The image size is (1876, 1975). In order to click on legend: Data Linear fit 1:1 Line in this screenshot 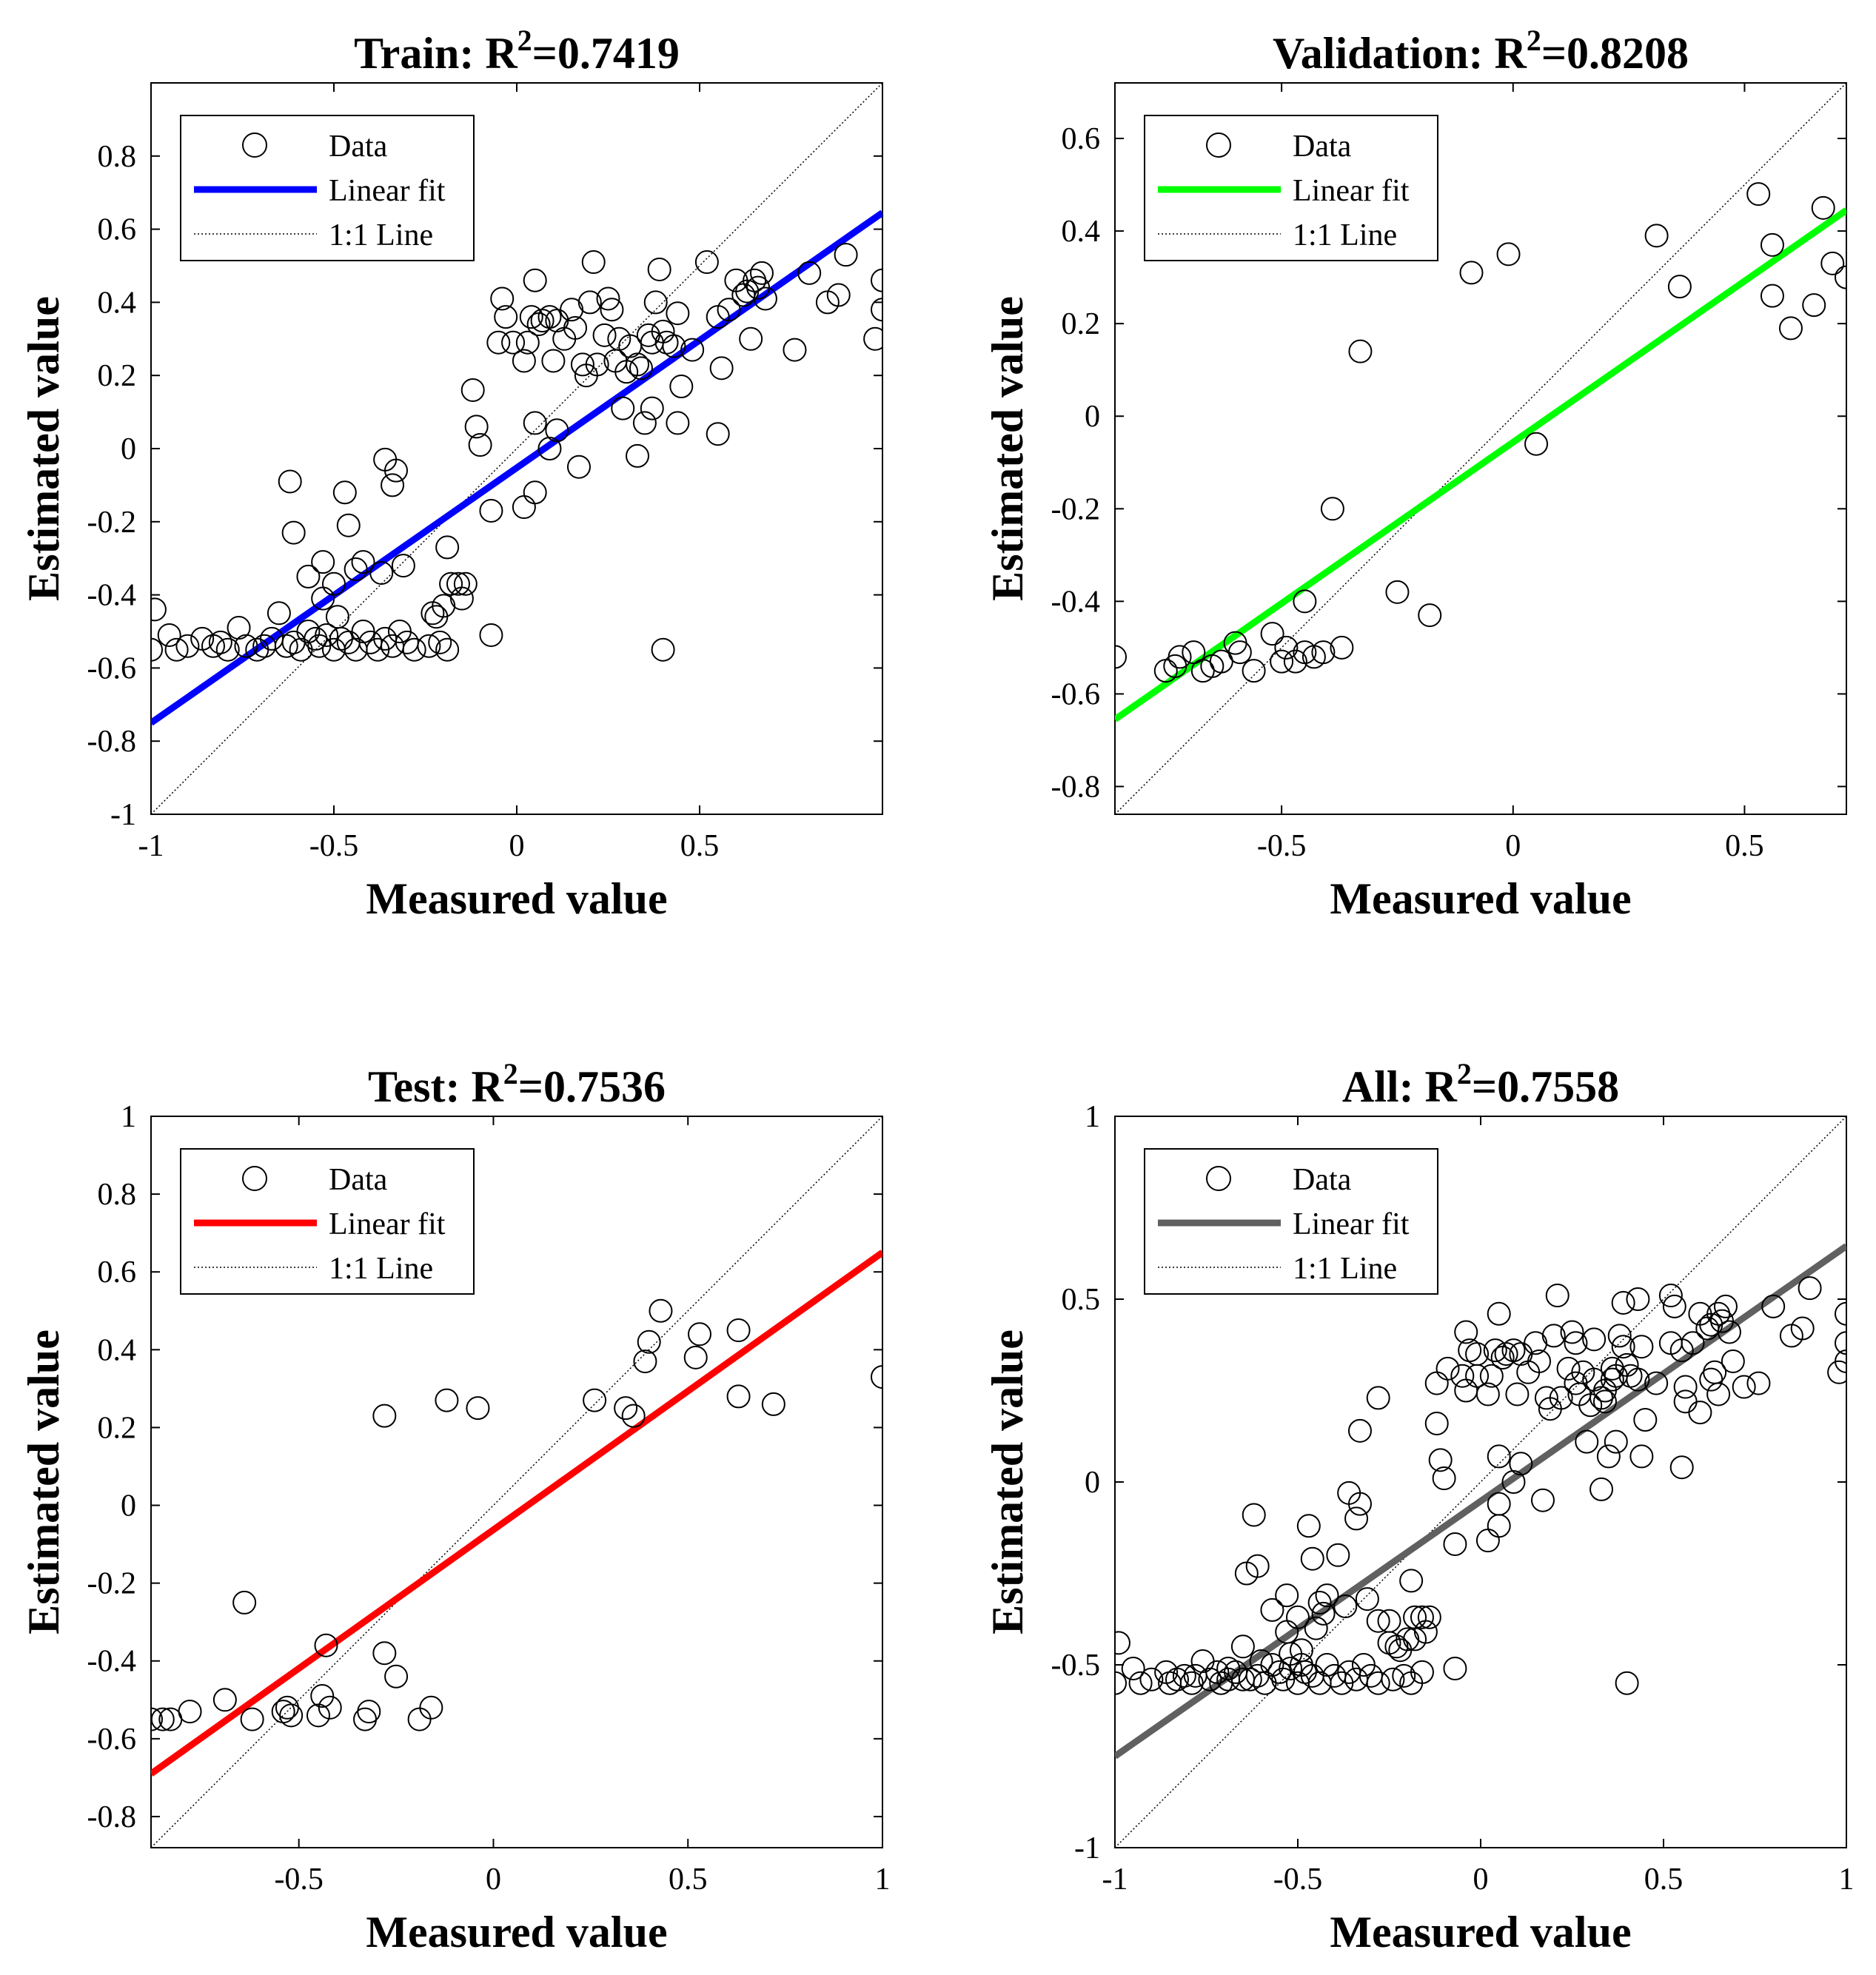, I will do `click(1291, 1221)`.